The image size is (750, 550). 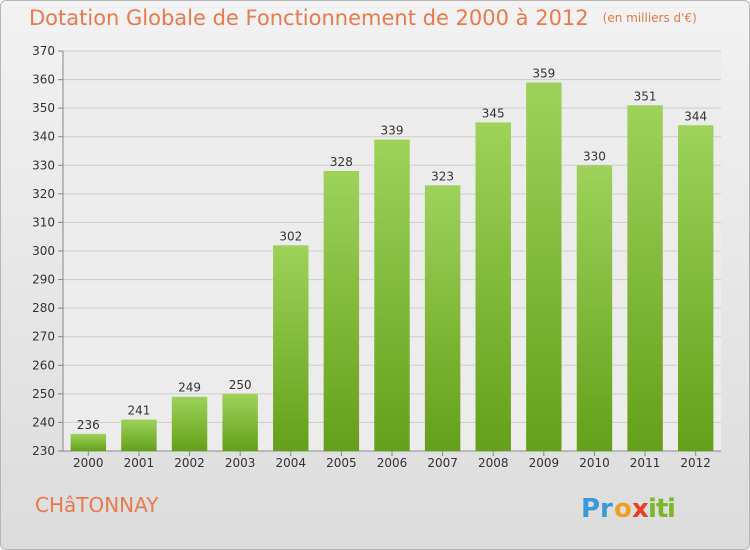 What do you see at coordinates (590, 509) in the screenshot?
I see `logo-letter: P` at bounding box center [590, 509].